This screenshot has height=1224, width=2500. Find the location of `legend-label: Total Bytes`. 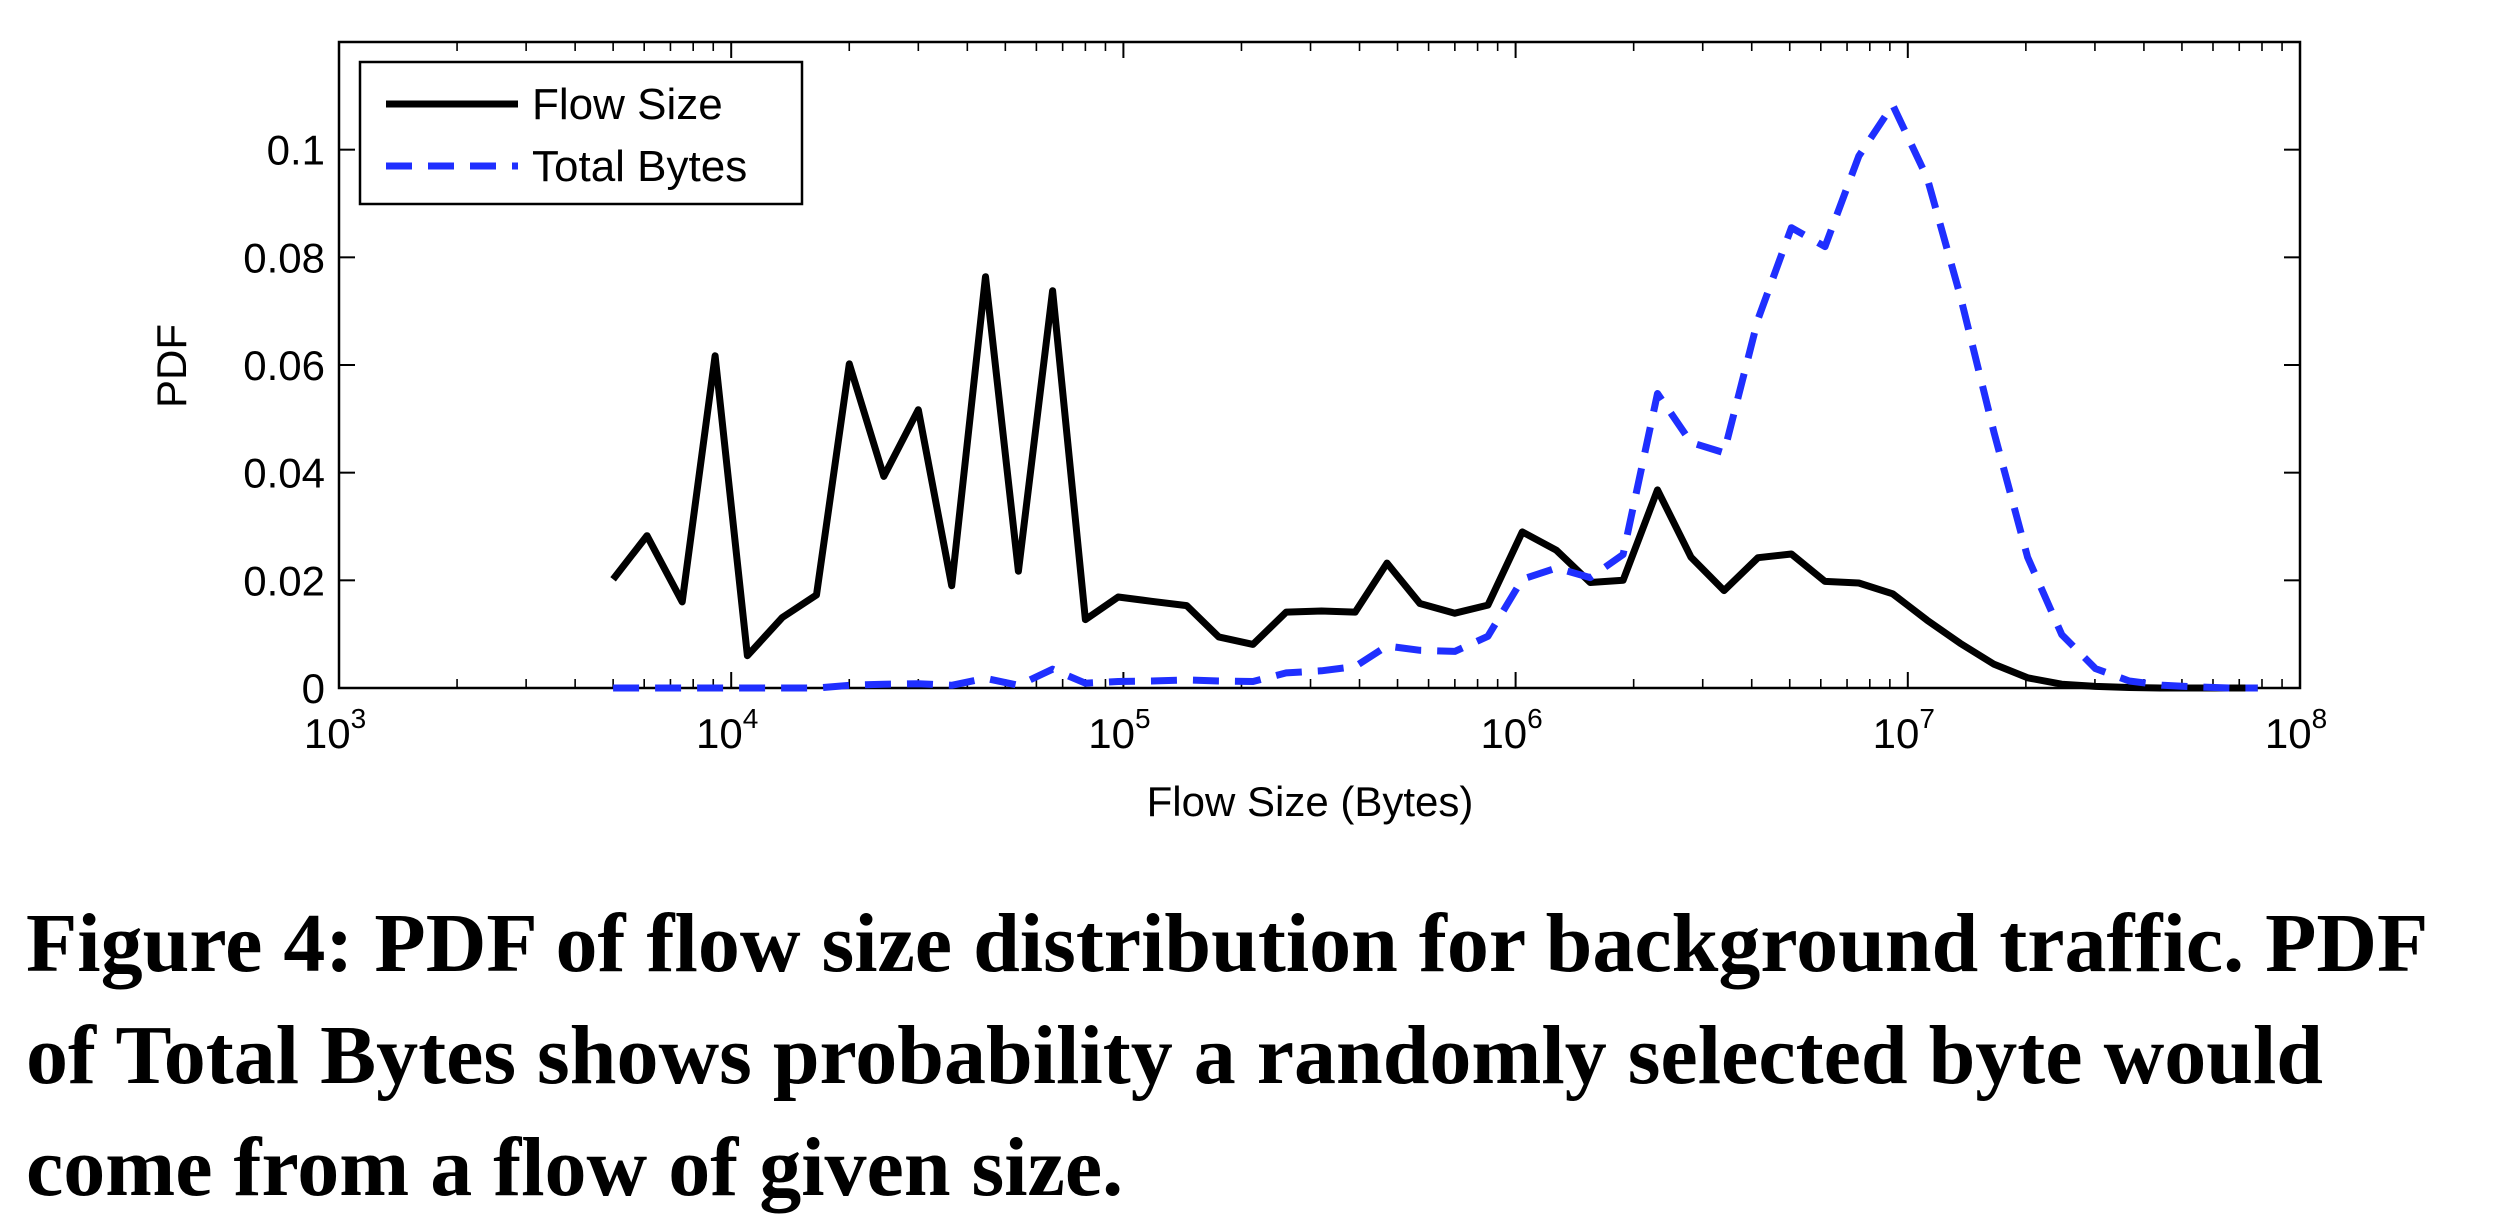

legend-label: Total Bytes is located at coordinates (639, 166).